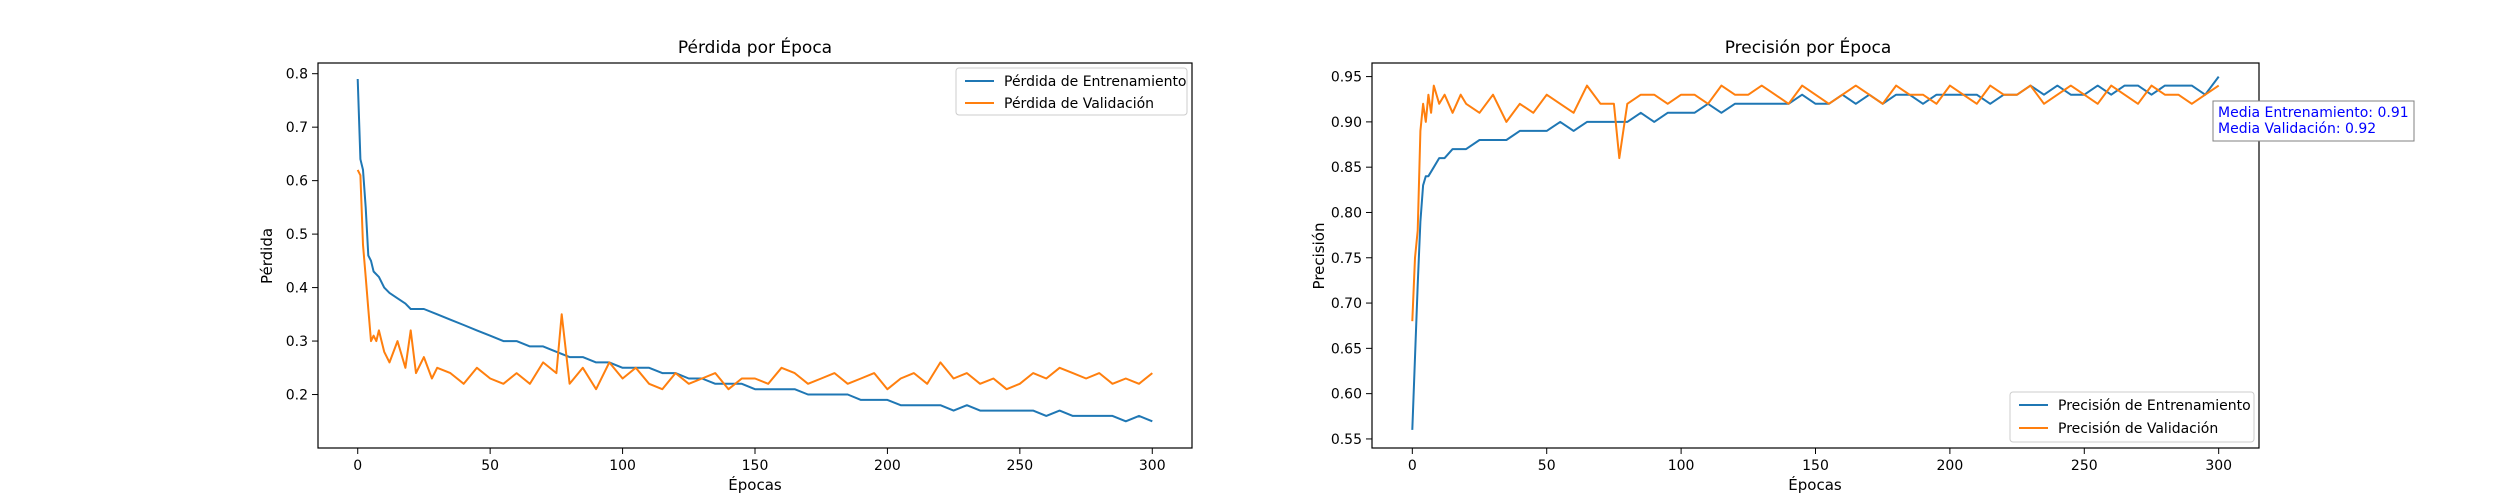 This screenshot has width=2500, height=500. Describe the element at coordinates (1079, 104) in the screenshot. I see `loss-chart-legend-label-val: Pérdida de Validación` at that location.